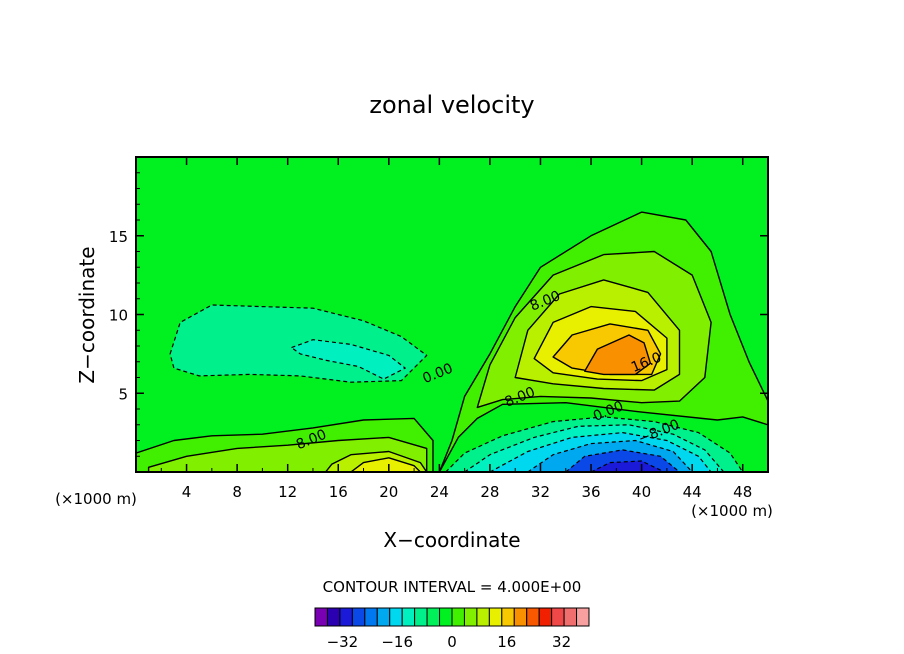 Image resolution: width=904 pixels, height=654 pixels. Describe the element at coordinates (692, 492) in the screenshot. I see `x-tick-label-10: 44` at that location.